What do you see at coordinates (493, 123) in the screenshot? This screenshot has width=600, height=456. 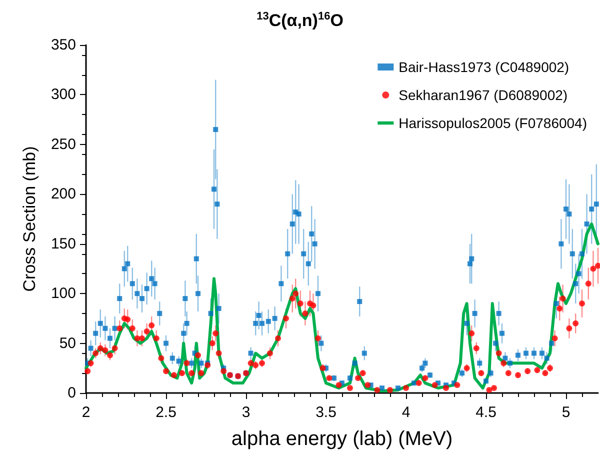 I see `legend-label: Harissopulos2005 (F0786004)` at bounding box center [493, 123].